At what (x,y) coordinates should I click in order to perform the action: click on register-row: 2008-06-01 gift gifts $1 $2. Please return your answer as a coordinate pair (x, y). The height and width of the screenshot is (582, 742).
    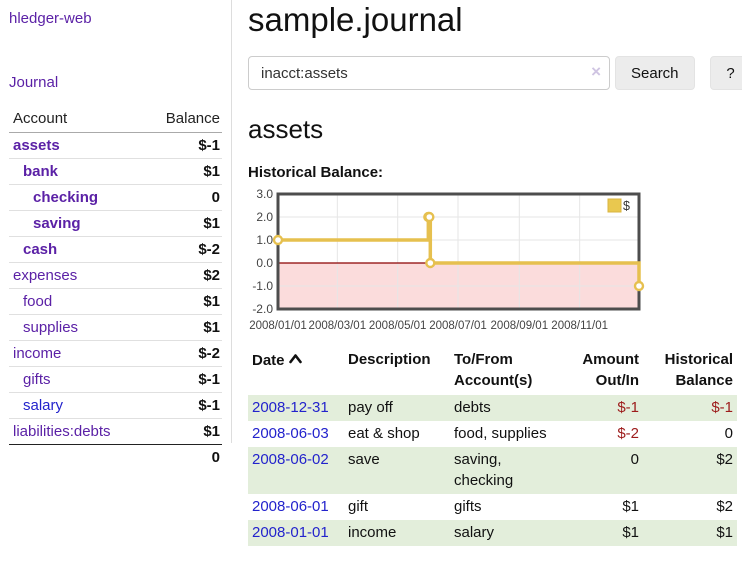
    Looking at the image, I should click on (492, 507).